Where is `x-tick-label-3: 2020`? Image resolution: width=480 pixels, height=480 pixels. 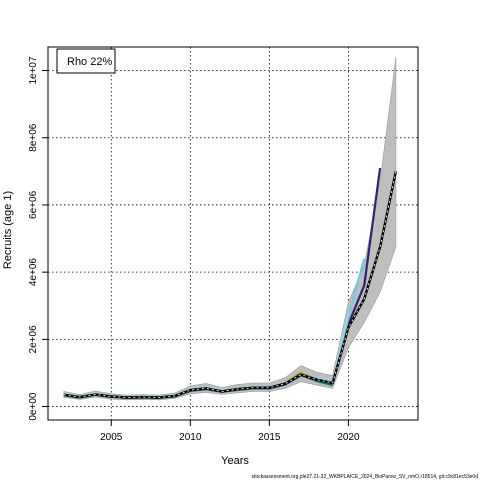 x-tick-label-3: 2020 is located at coordinates (348, 437).